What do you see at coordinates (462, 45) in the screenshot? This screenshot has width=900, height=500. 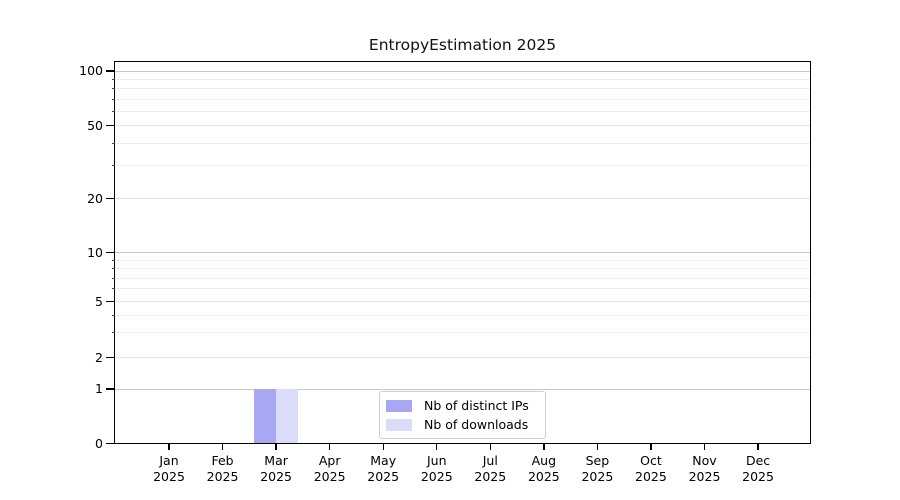 I see `chart-title: EntropyEstimation 2025` at bounding box center [462, 45].